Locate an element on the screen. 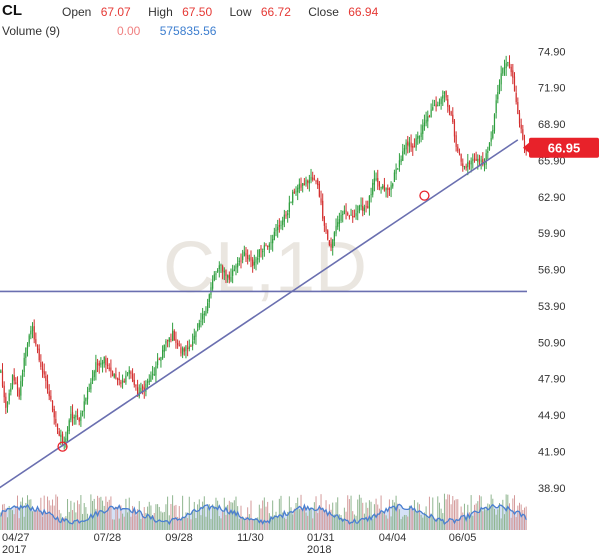  x-tick-label: 06/05 is located at coordinates (463, 538).